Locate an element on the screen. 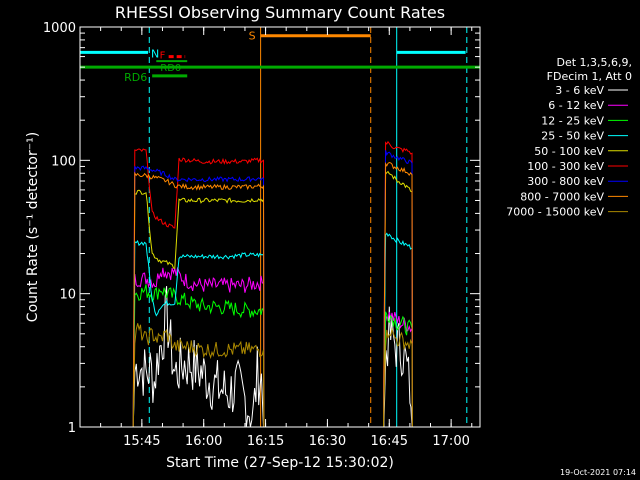  rd0-flag-label: RD0 is located at coordinates (170, 68).